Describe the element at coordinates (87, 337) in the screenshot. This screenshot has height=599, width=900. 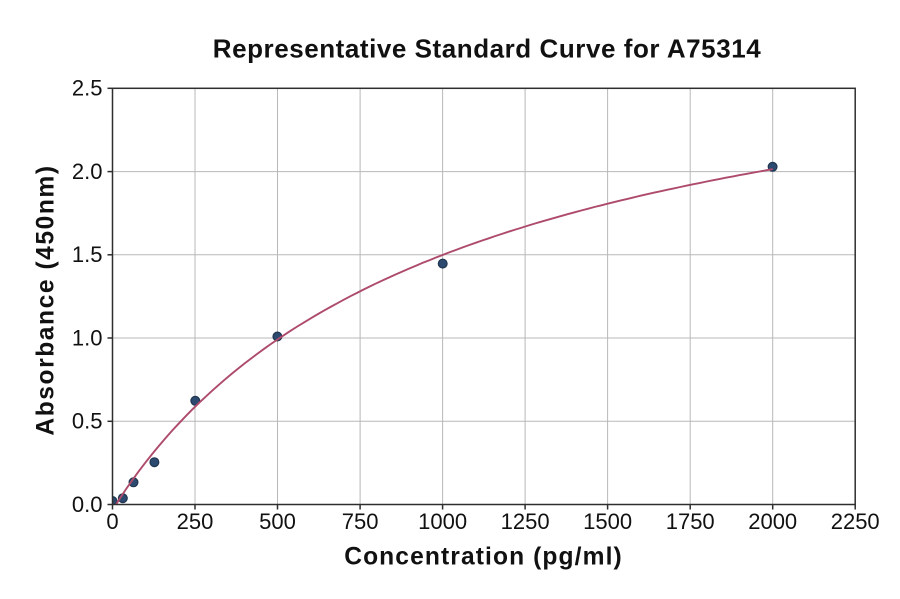
I see `svg-text: 1.0` at that location.